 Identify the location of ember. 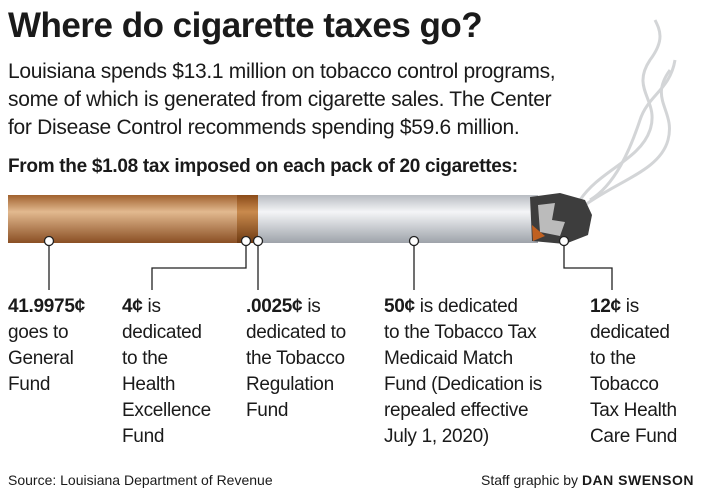
(538, 233).